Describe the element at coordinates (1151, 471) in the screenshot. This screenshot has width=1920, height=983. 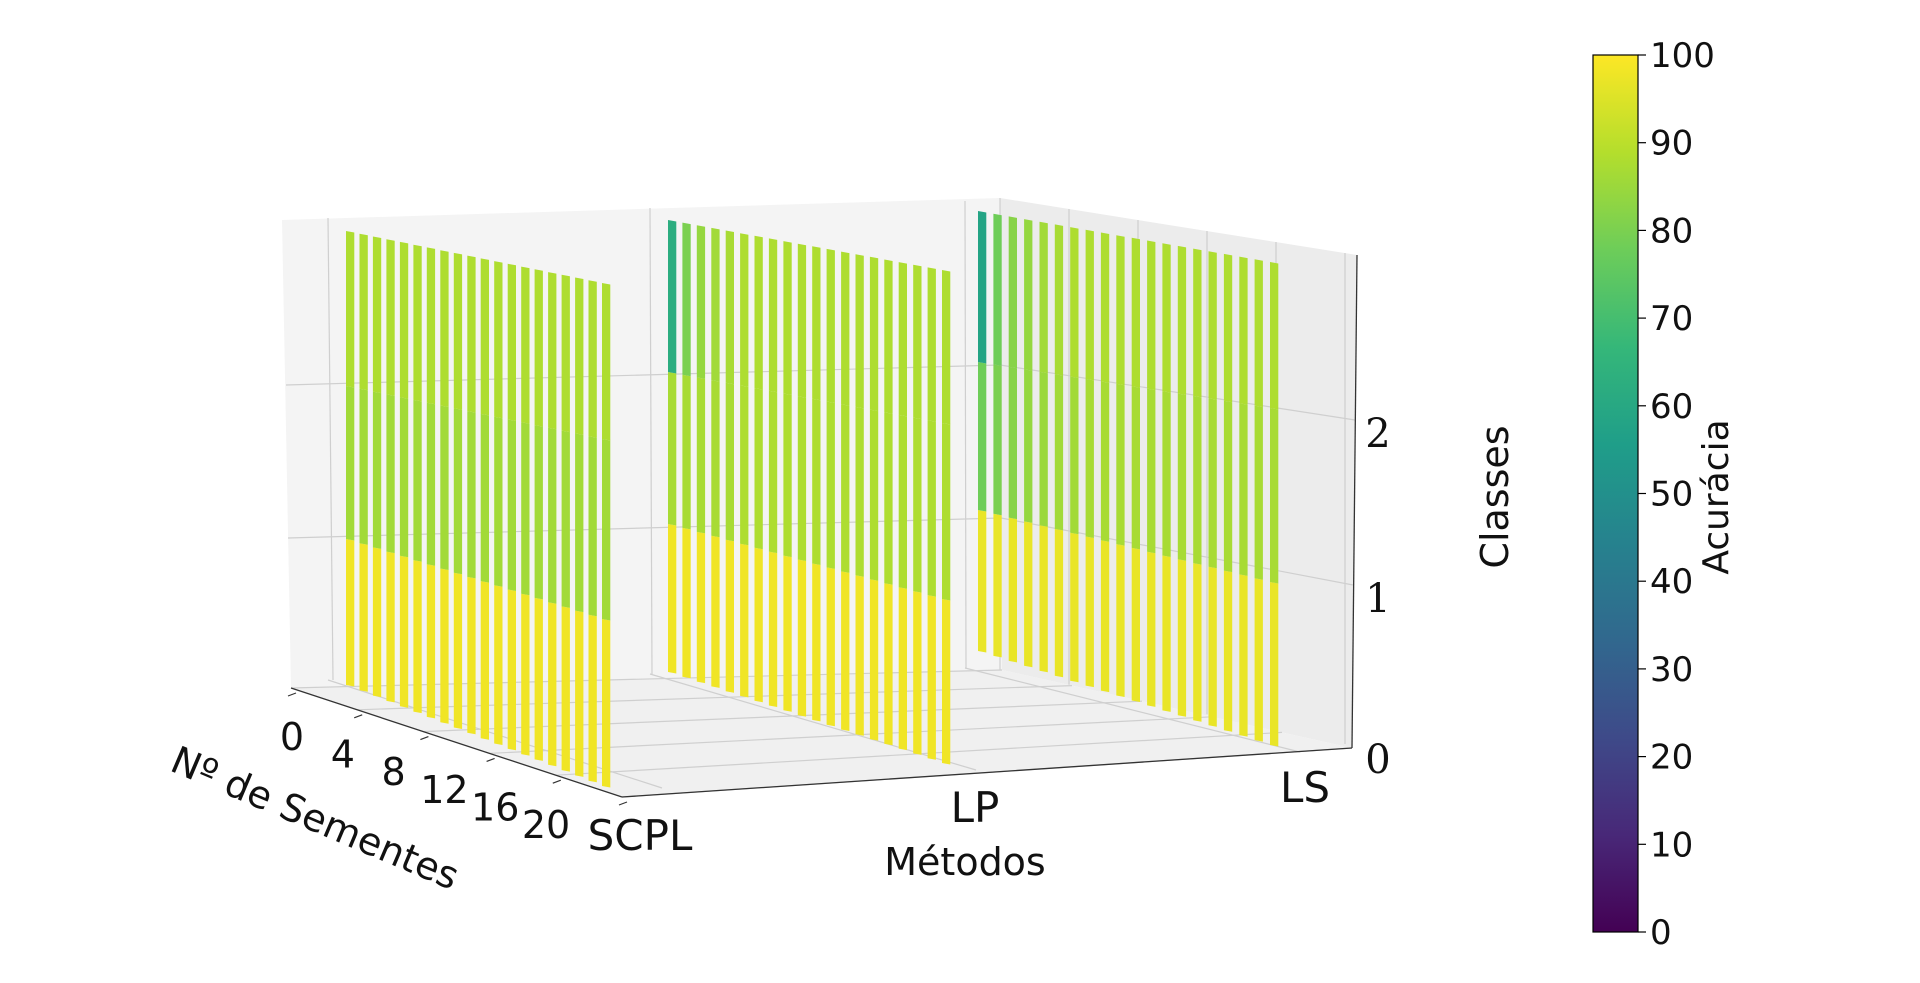
I see `bar-segment-LS-seed11-class1` at that location.